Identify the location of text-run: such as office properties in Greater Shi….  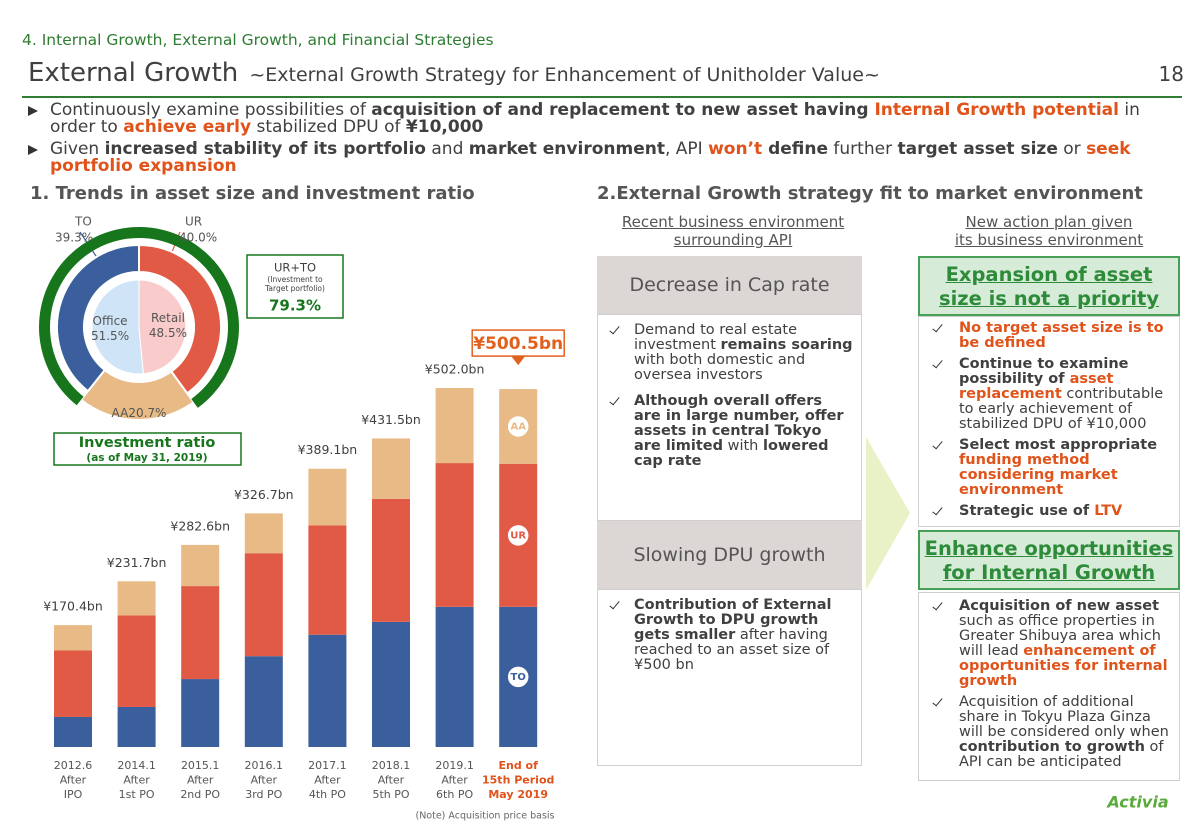
(1060, 636).